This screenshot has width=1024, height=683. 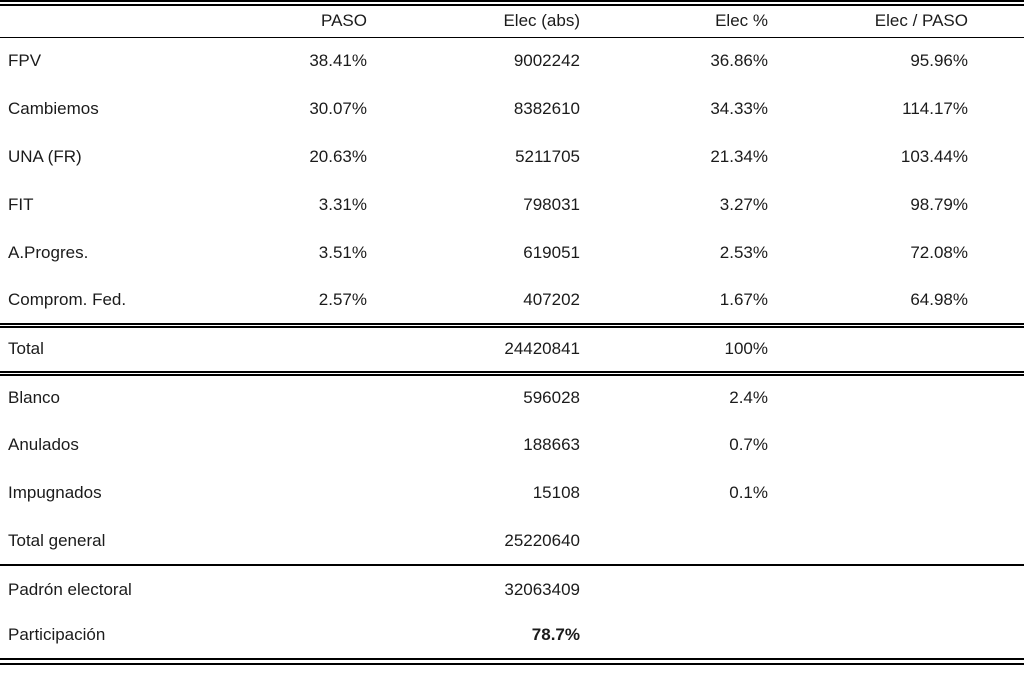 What do you see at coordinates (512, 109) in the screenshot?
I see `table-row: Cambiemos 30.07% 8382610 34.33% 114.17%` at bounding box center [512, 109].